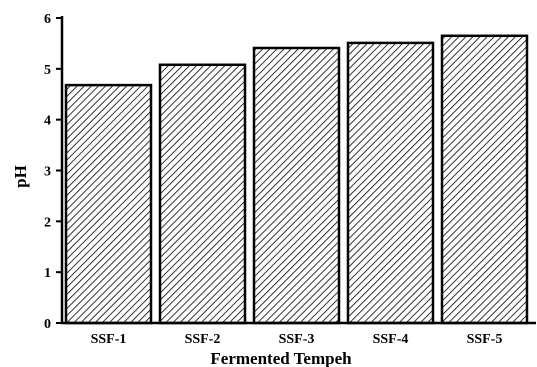 The image size is (537, 367). Describe the element at coordinates (391, 339) in the screenshot. I see `x-tick-label: SSF-4` at that location.